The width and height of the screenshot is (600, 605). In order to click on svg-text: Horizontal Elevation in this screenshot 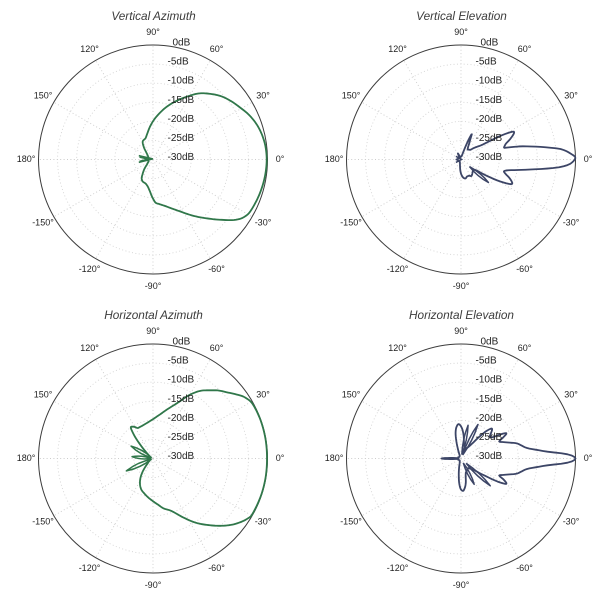, I will do `click(461, 315)`.